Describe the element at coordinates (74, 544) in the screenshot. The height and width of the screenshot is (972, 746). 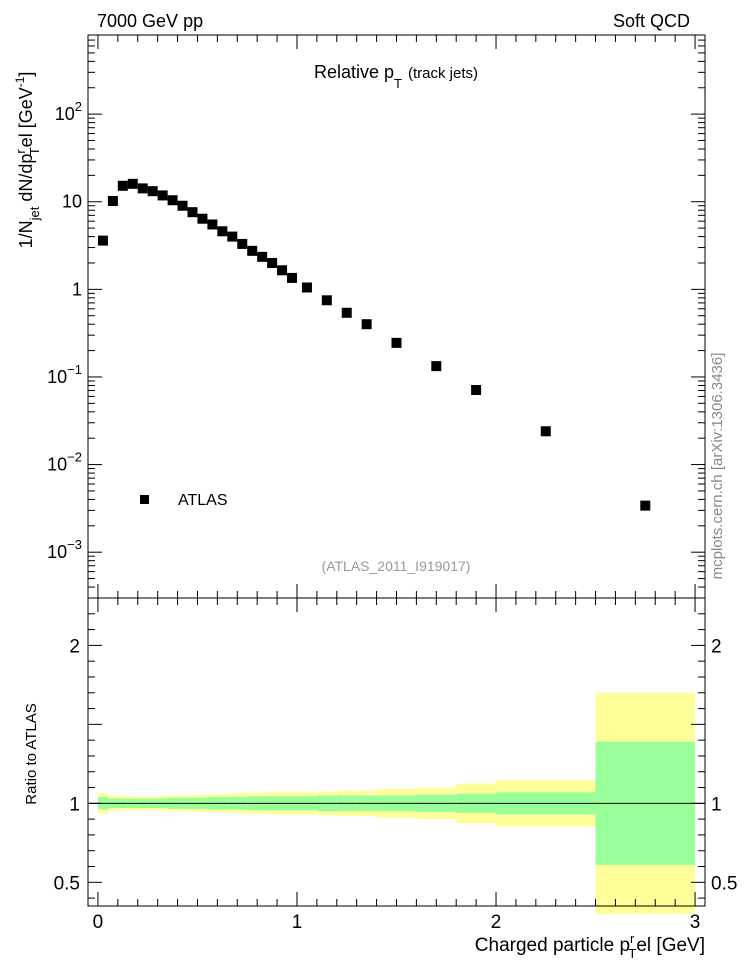
I see `main-ytick-label-exp: −3` at that location.